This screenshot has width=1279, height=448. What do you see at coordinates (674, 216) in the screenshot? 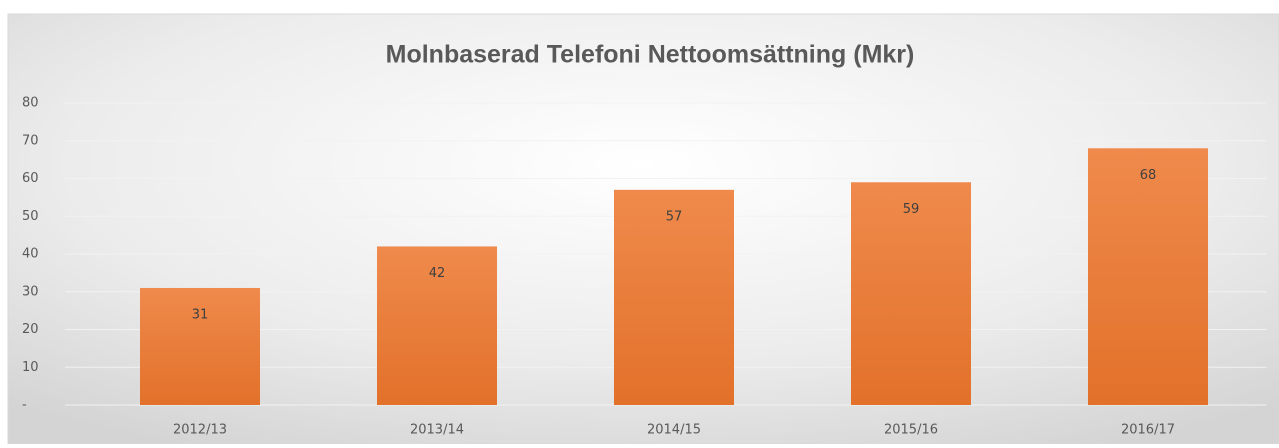
I see `data-label: 57` at bounding box center [674, 216].